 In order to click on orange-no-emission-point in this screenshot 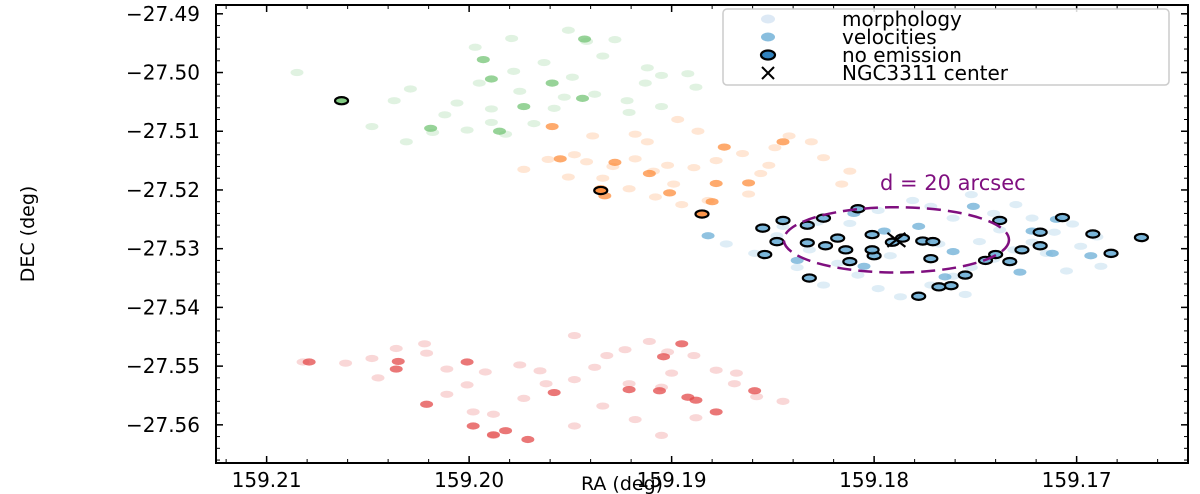, I will do `click(702, 214)`.